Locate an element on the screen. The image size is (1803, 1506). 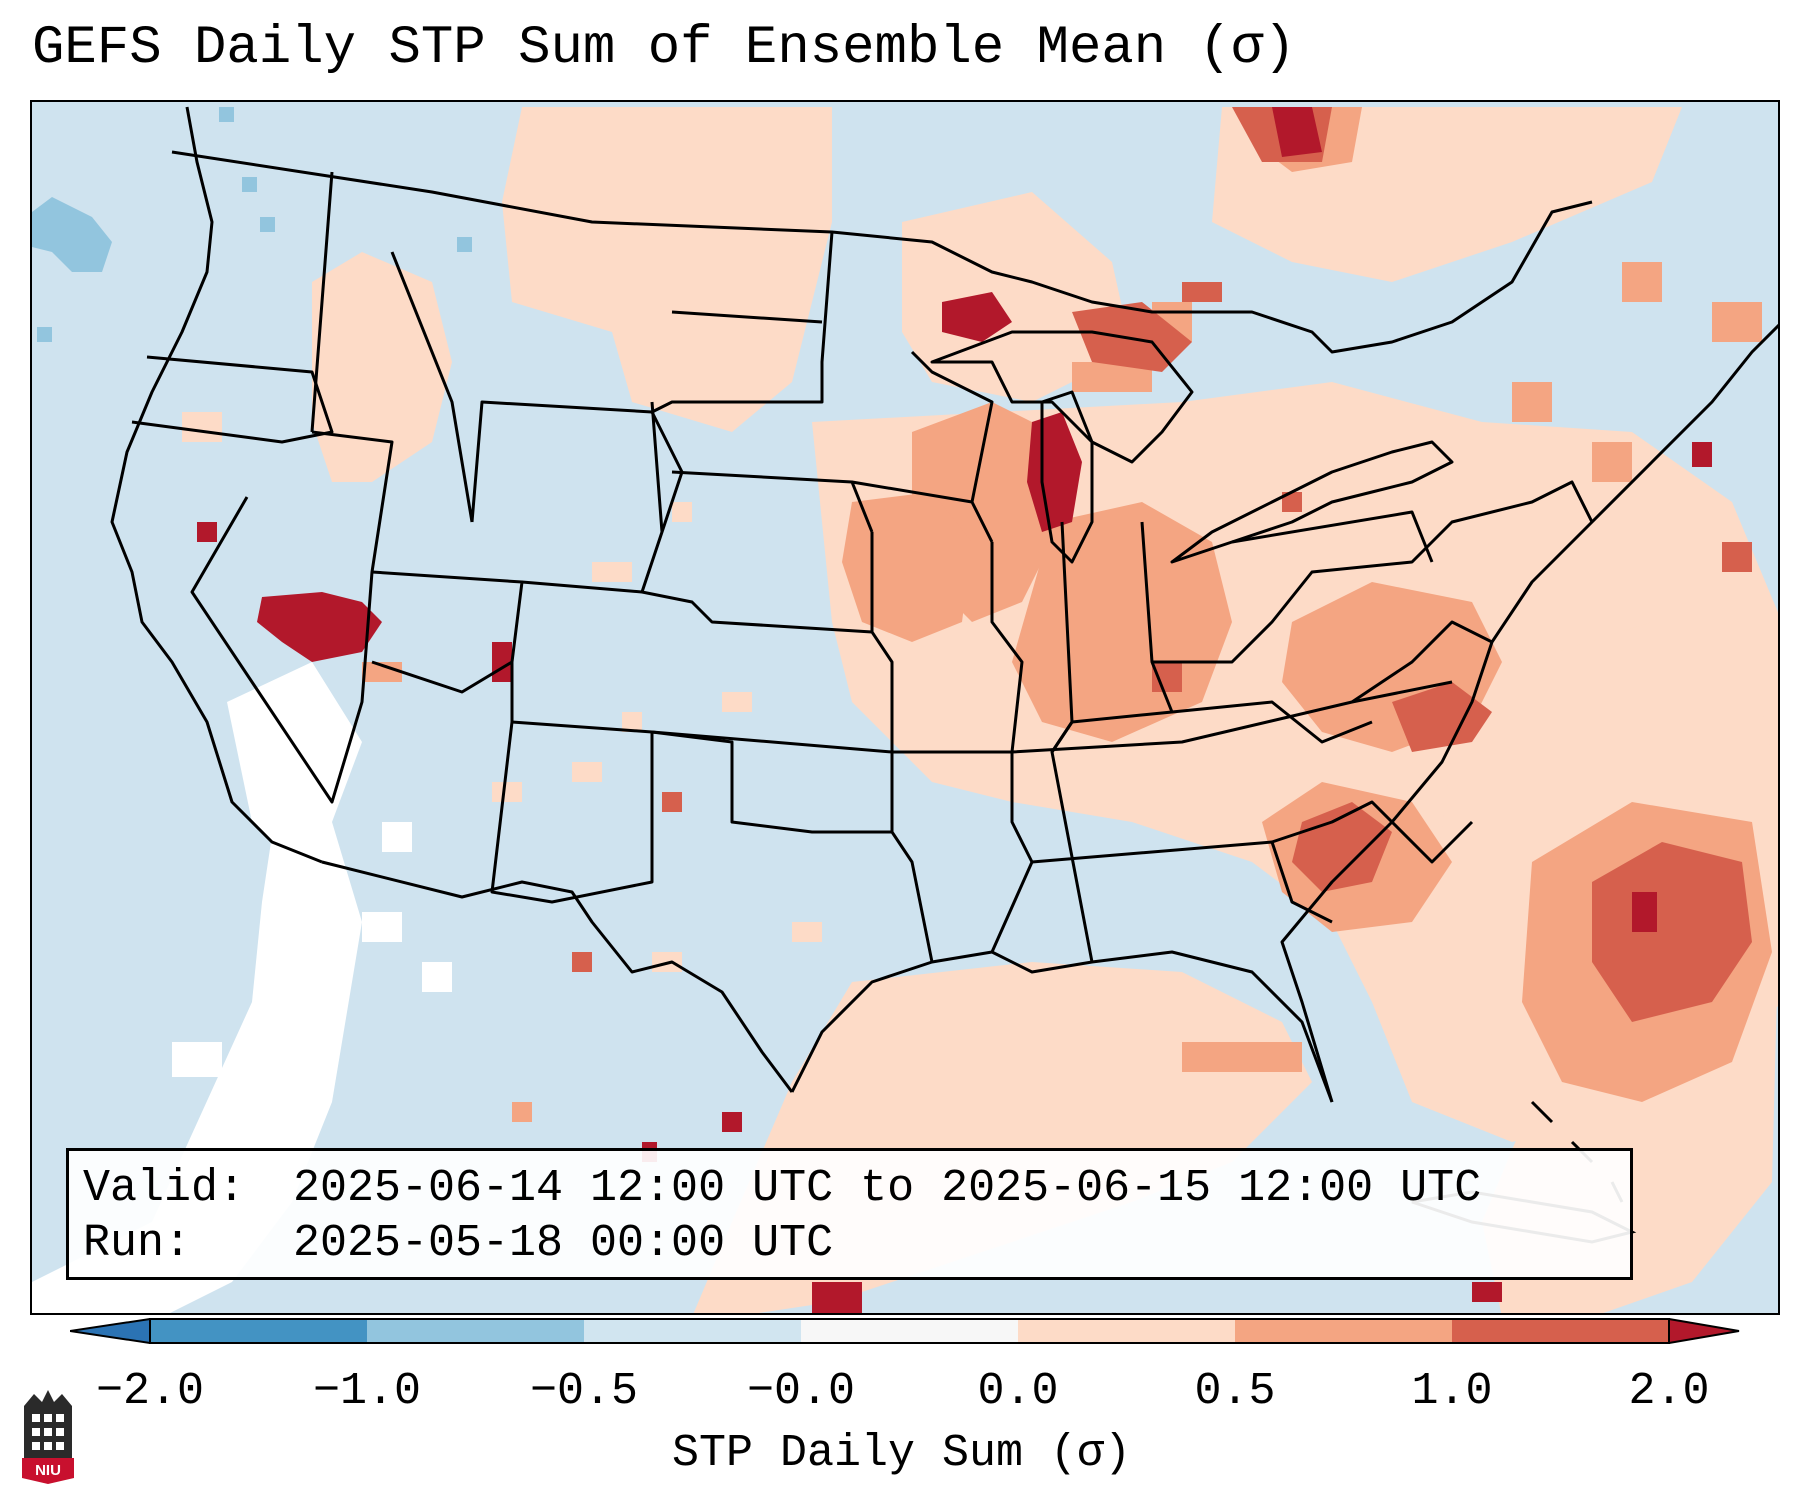
colorbar-outline is located at coordinates (909, 1331).